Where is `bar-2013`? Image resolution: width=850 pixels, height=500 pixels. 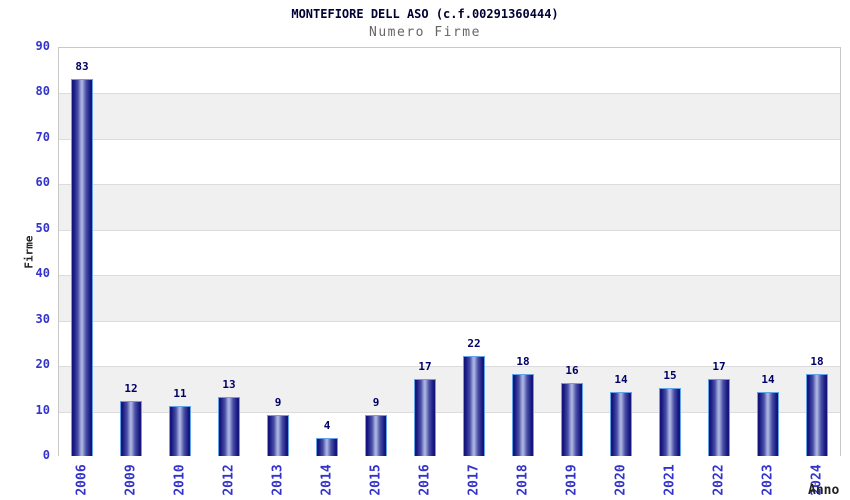
bar-2013 is located at coordinates (278, 435).